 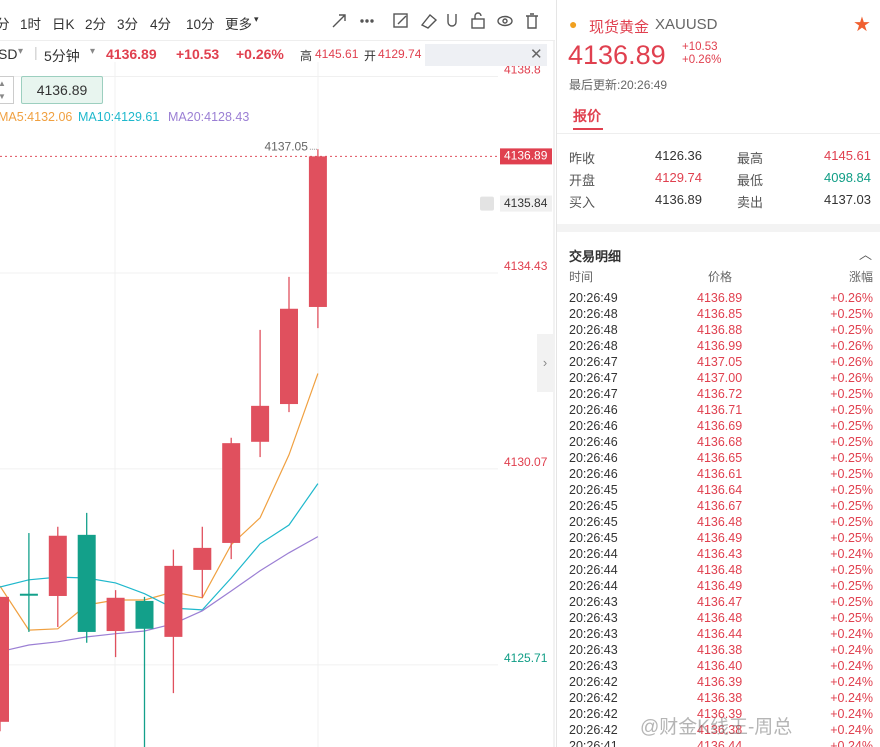 I want to click on favorite-star: ★, so click(x=862, y=25).